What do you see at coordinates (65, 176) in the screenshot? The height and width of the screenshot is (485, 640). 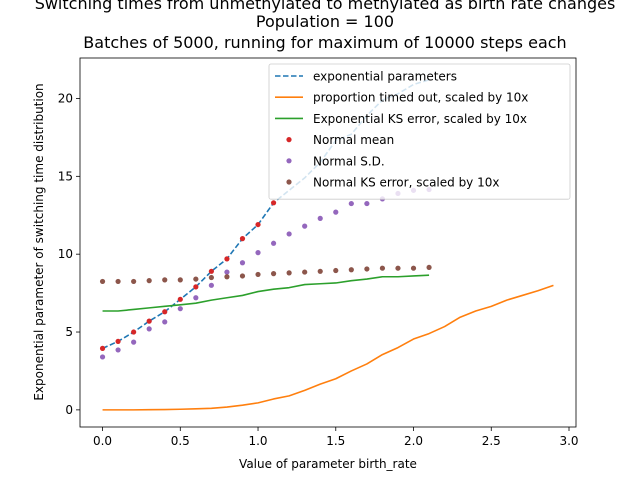 I see `y-tick-label: 15` at bounding box center [65, 176].